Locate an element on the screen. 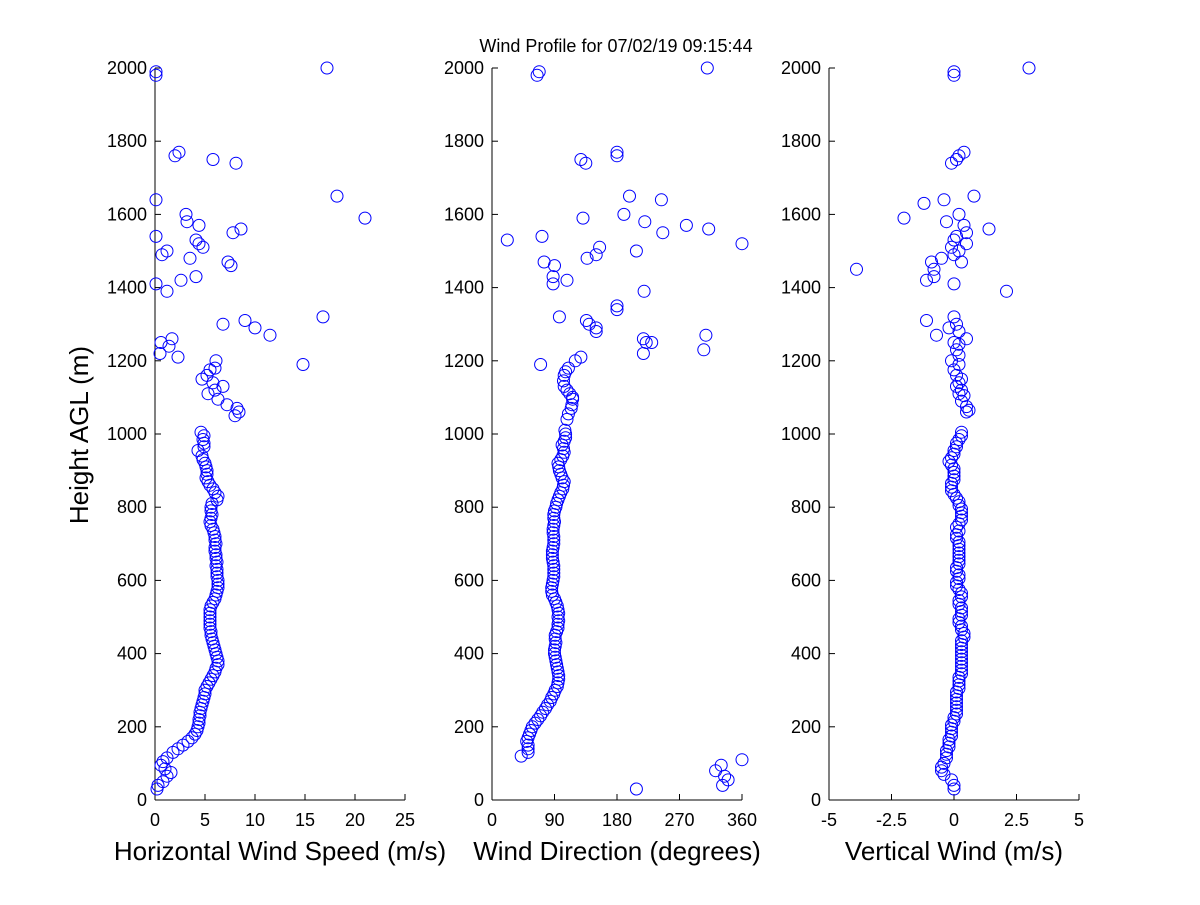 The height and width of the screenshot is (905, 1200). y-tick-label: 0 is located at coordinates (142, 800).